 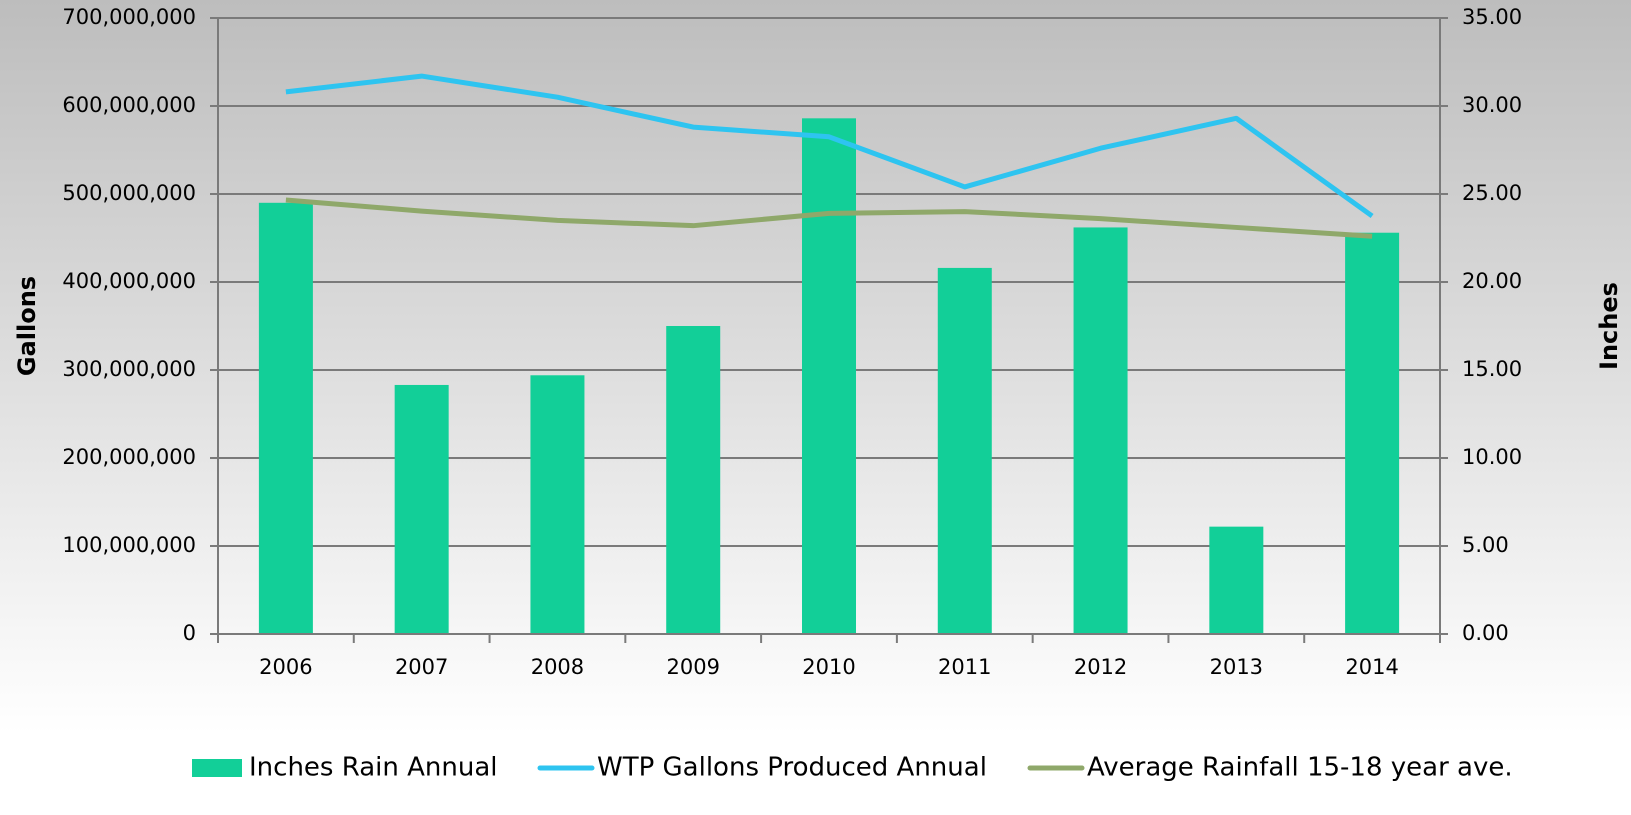 What do you see at coordinates (828, 667) in the screenshot?
I see `x-tick-label: 2010` at bounding box center [828, 667].